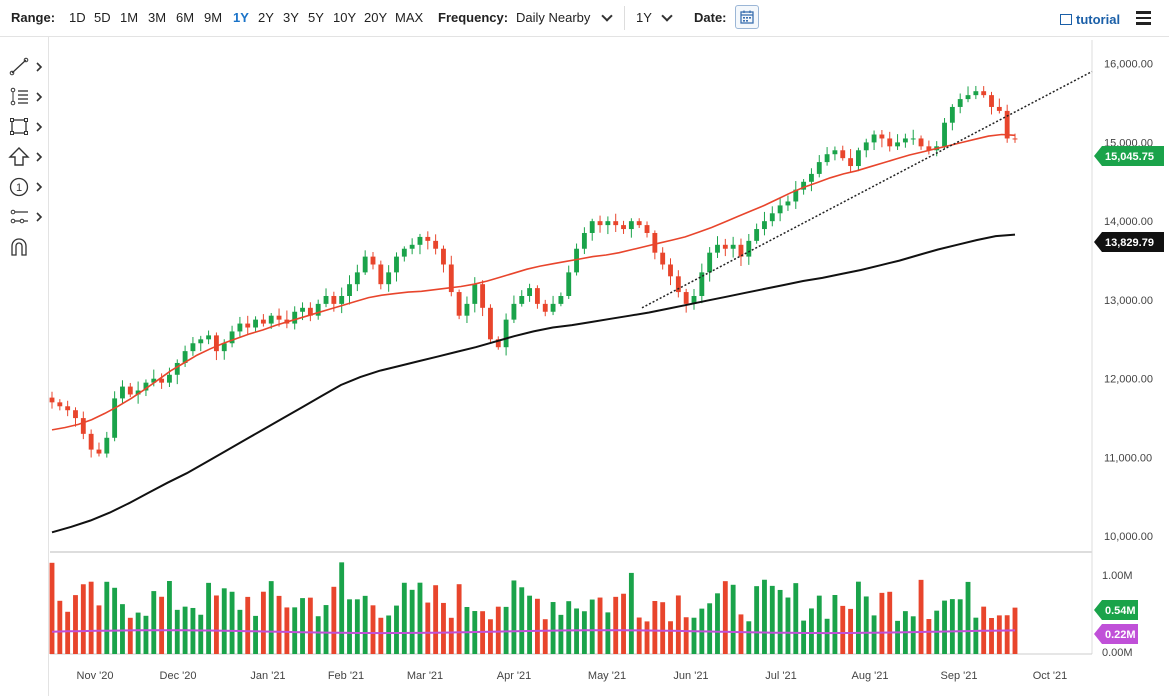  What do you see at coordinates (241, 17) in the screenshot?
I see `range-1y: 1Y` at bounding box center [241, 17].